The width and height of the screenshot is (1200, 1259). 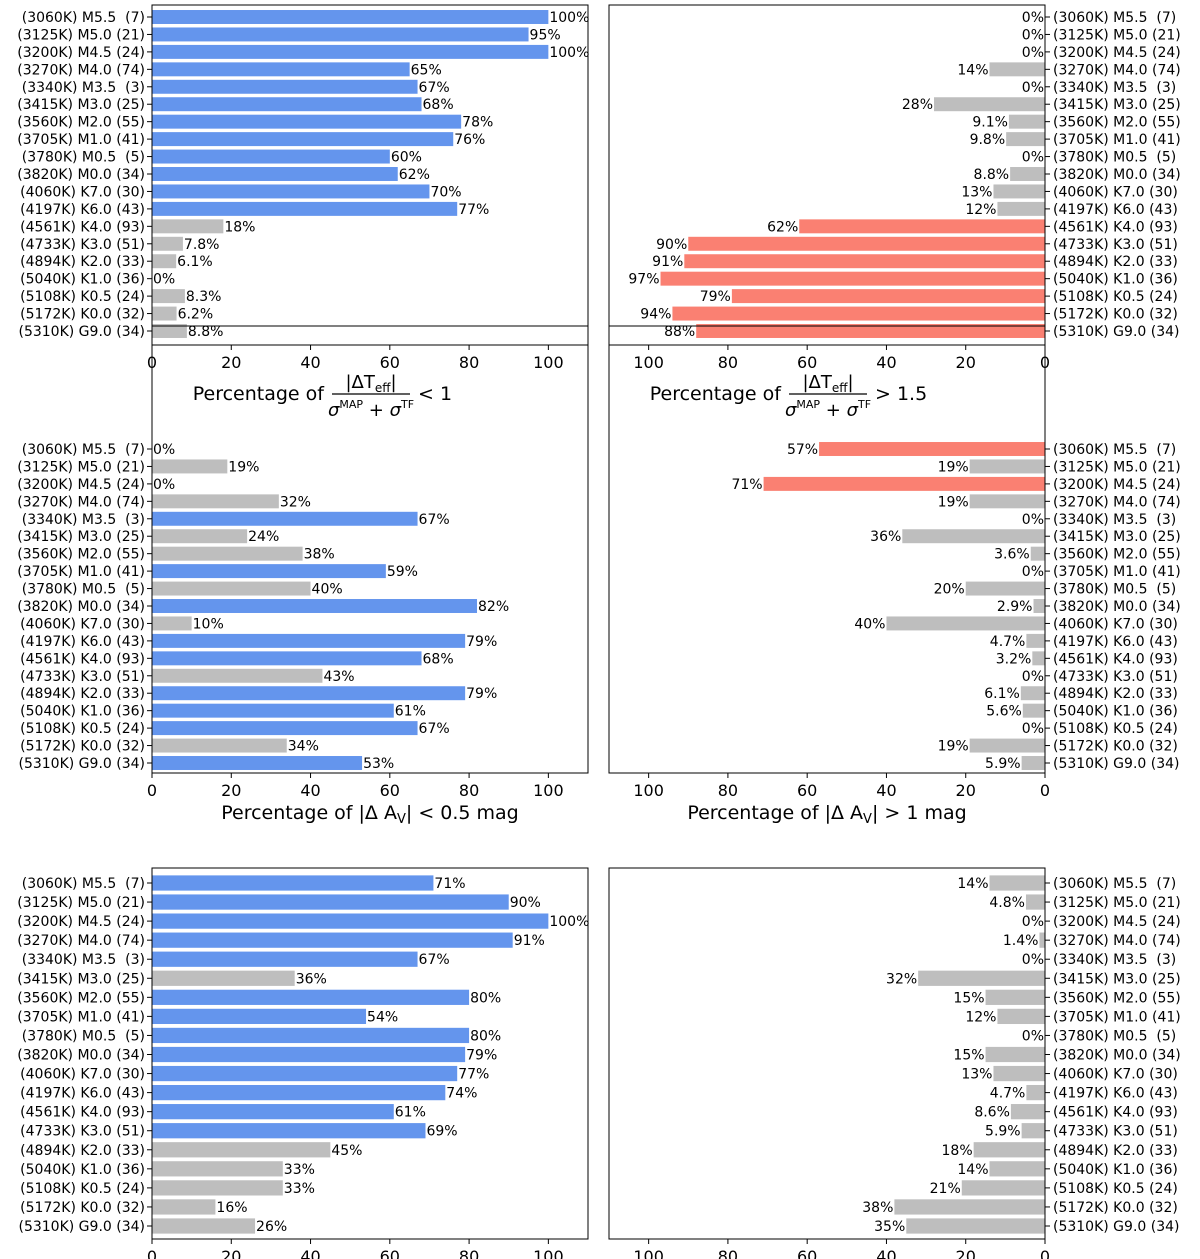 What do you see at coordinates (152, 1253) in the screenshot?
I see `x-tick-label: 0` at bounding box center [152, 1253].